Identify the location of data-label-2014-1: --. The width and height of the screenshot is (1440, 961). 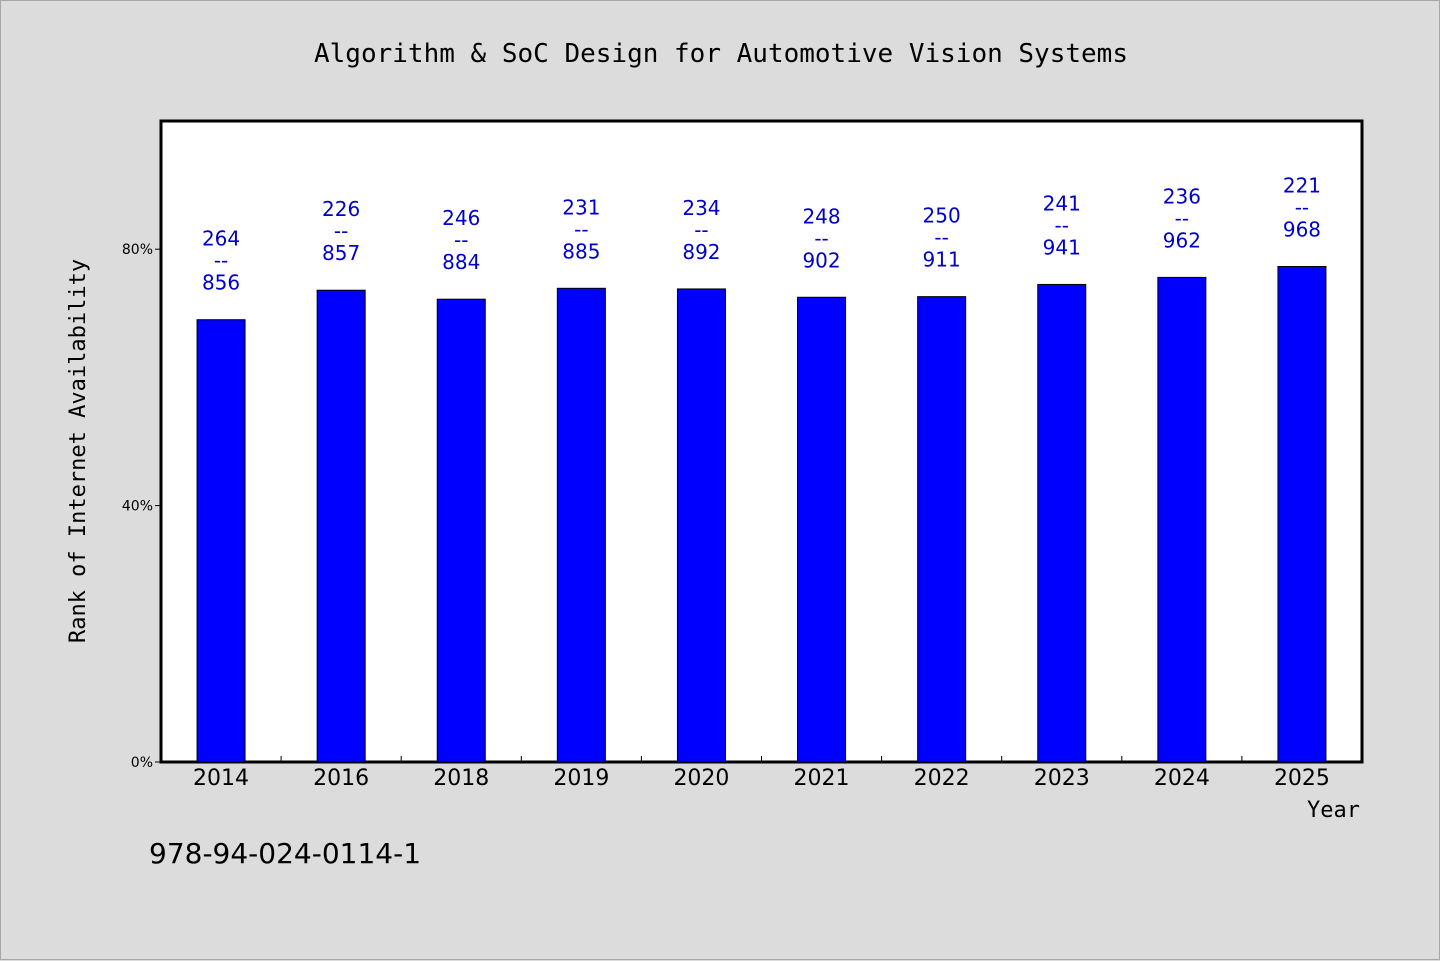
(221, 261).